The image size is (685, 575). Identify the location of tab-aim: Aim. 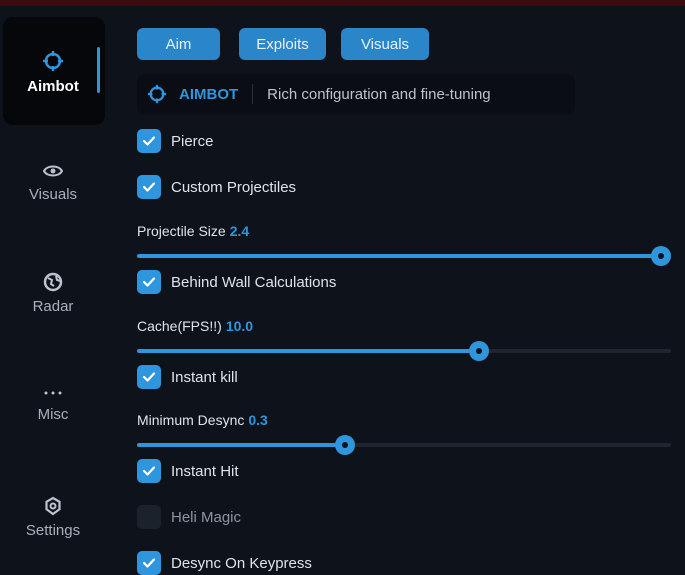
(178, 44).